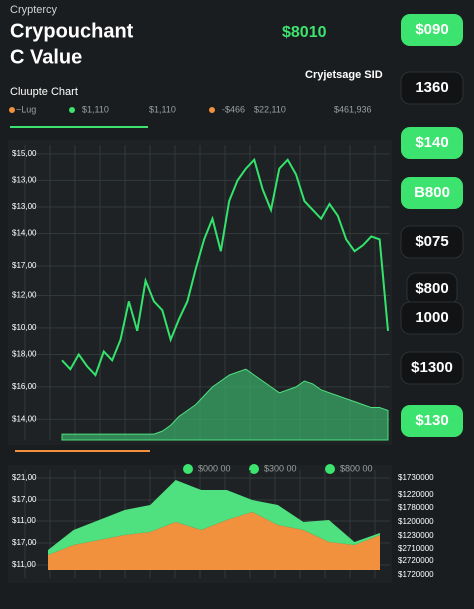 Image resolution: width=474 pixels, height=609 pixels. What do you see at coordinates (280, 468) in the screenshot?
I see `legend-item: $300 00` at bounding box center [280, 468].